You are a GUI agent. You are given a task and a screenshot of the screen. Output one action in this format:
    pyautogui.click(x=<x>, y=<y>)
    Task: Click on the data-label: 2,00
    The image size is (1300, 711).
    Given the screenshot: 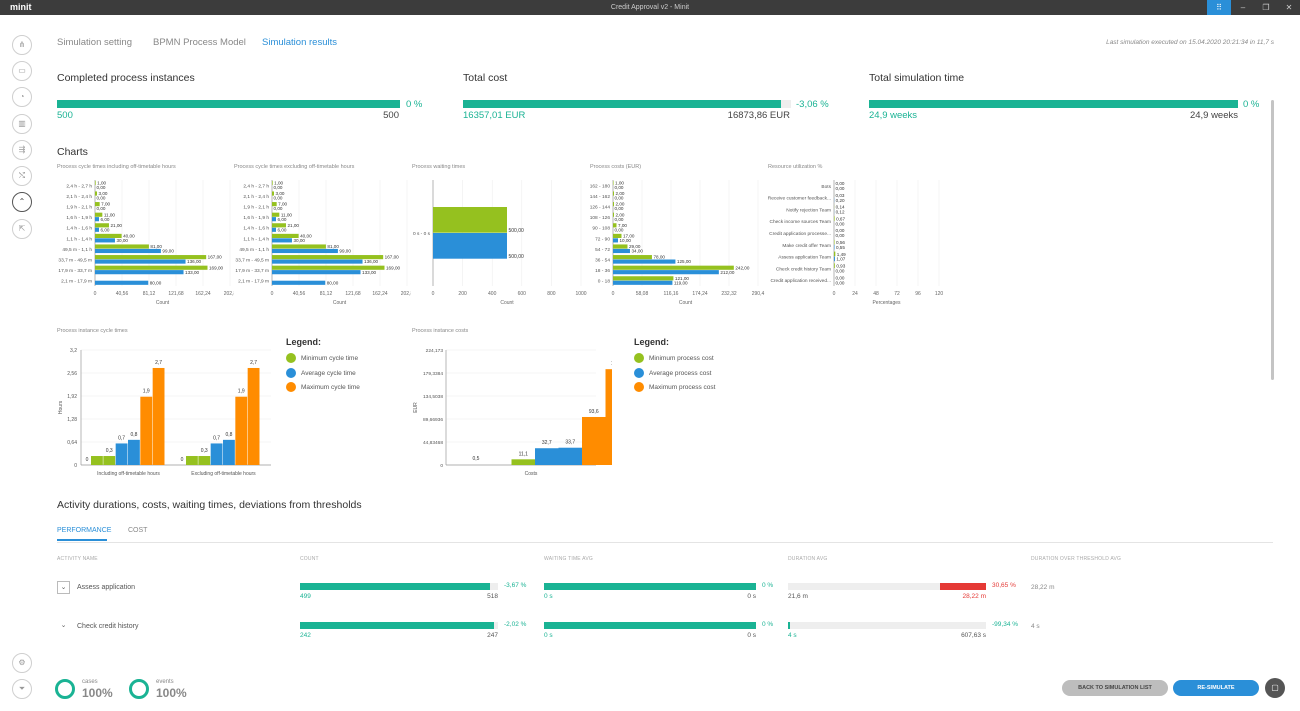 What is the action you would take?
    pyautogui.click(x=619, y=193)
    